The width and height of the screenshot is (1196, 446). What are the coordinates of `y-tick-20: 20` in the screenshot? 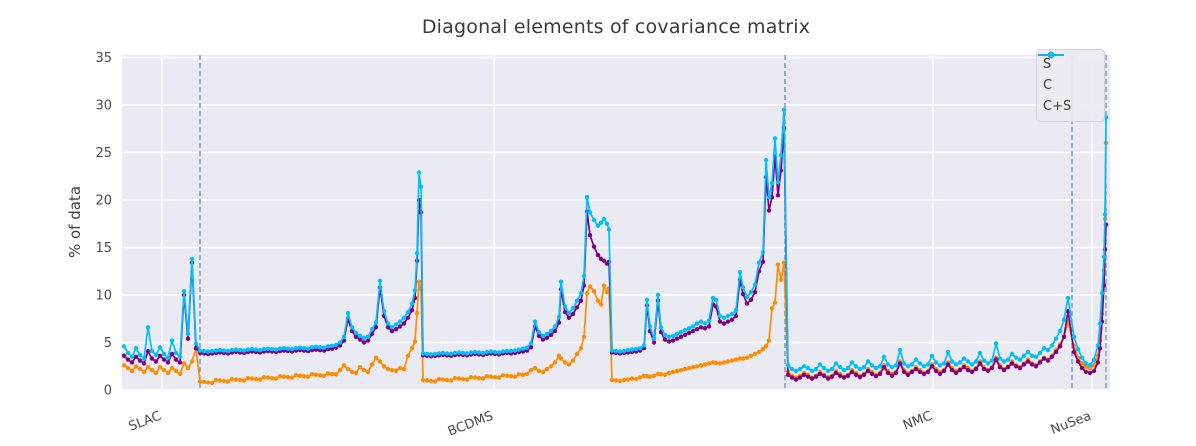 It's located at (103, 201).